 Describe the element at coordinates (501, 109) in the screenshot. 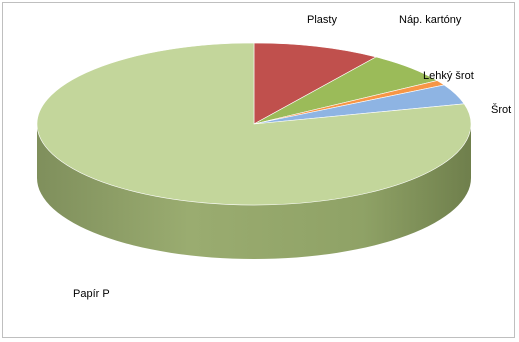

I see `label-srot: Šrot` at that location.